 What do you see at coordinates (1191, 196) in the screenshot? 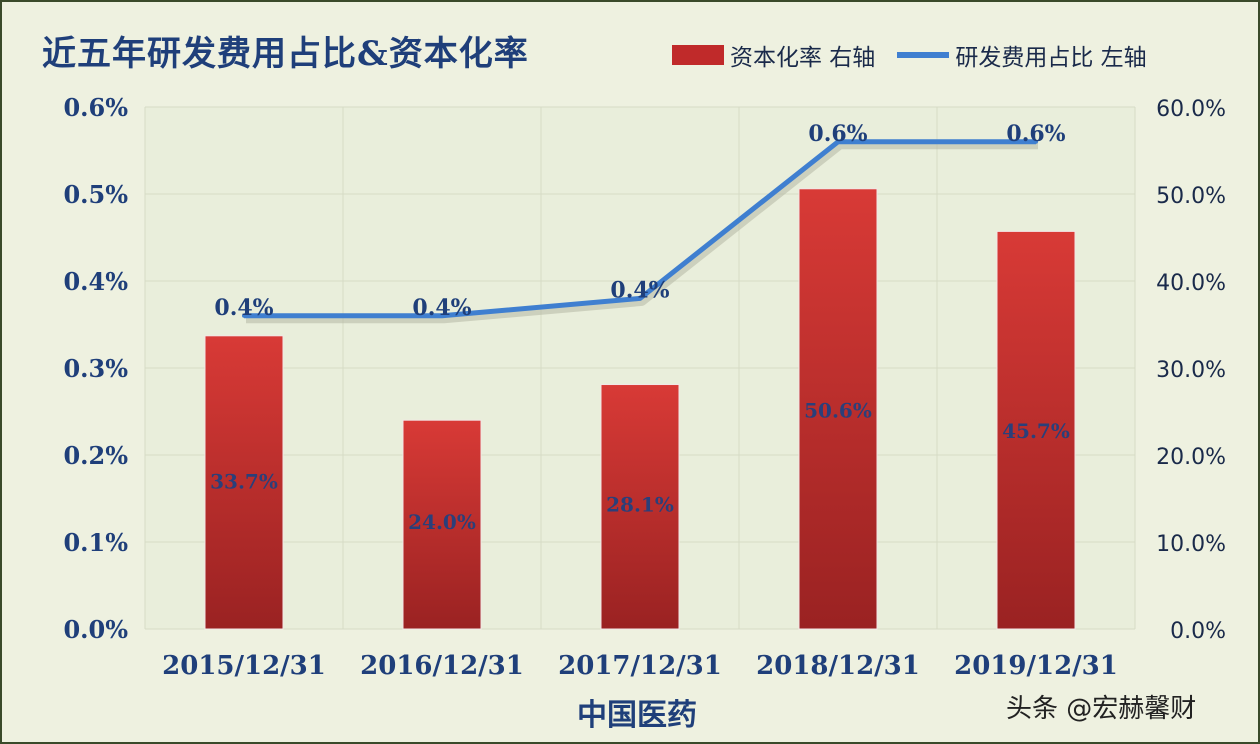
I see `y-right-tick-label: 50.0%` at bounding box center [1191, 196].